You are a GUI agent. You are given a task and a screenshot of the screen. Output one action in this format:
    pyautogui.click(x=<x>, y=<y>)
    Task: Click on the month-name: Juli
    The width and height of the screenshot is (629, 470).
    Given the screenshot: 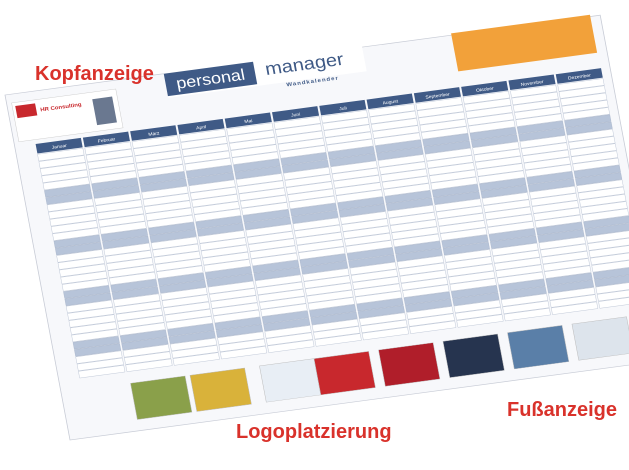 What is the action you would take?
    pyautogui.click(x=343, y=109)
    